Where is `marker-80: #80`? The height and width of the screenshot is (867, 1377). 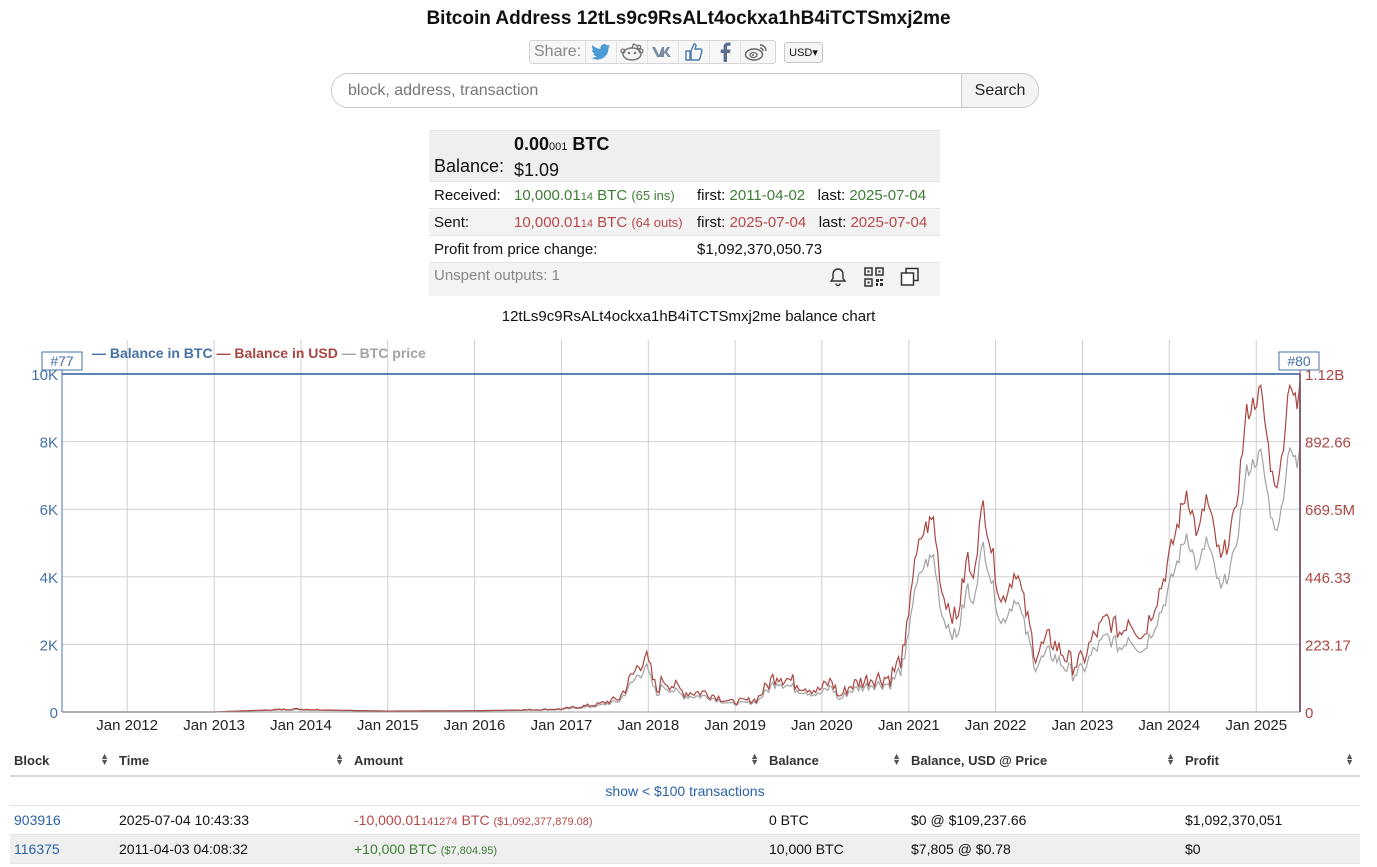
marker-80: #80 is located at coordinates (1299, 361).